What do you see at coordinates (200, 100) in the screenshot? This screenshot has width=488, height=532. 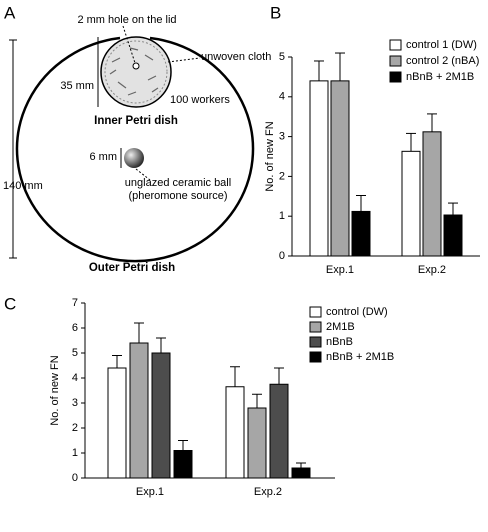 I see `label: 100 workers` at bounding box center [200, 100].